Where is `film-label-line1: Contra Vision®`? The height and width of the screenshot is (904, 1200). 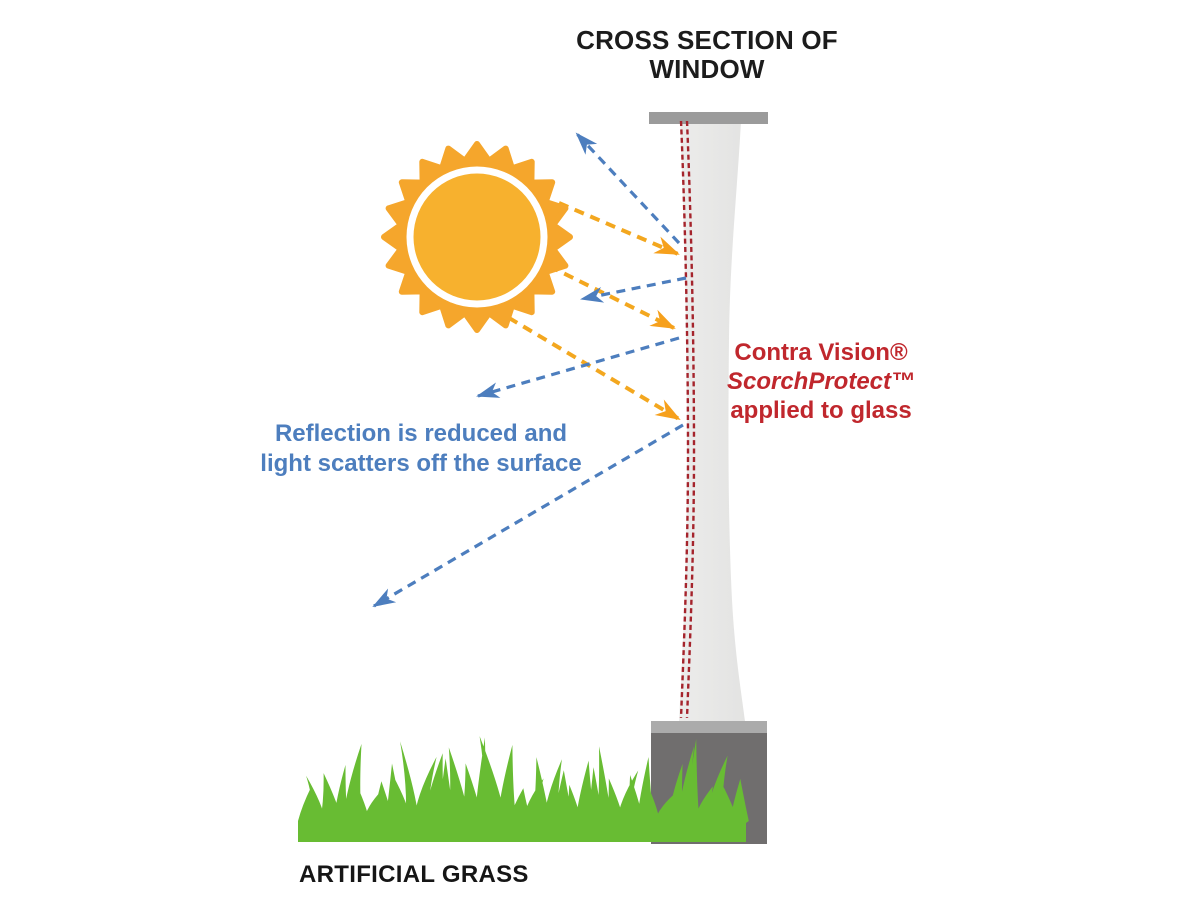
film-label-line1: Contra Vision® is located at coordinates (821, 352).